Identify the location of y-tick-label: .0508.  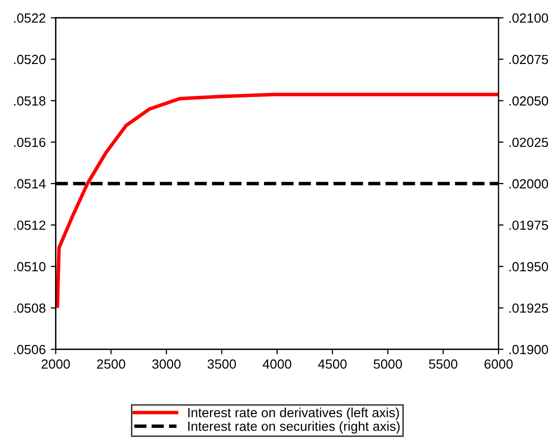
(30, 308).